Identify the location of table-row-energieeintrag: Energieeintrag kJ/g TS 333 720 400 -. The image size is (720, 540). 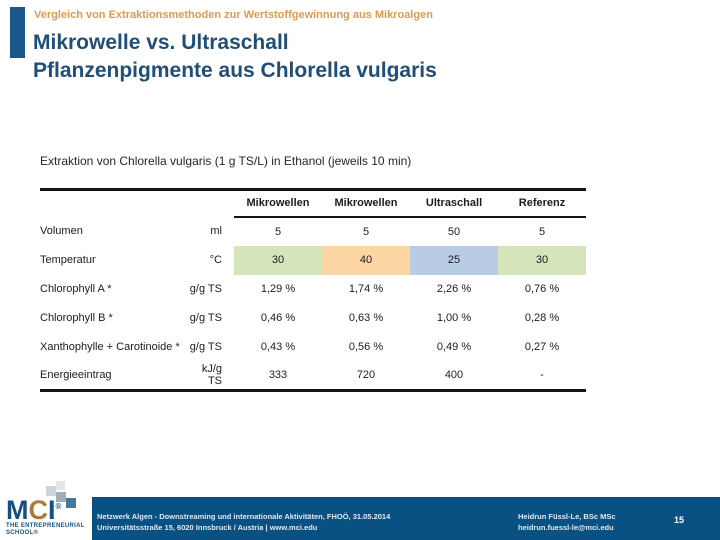
(313, 376).